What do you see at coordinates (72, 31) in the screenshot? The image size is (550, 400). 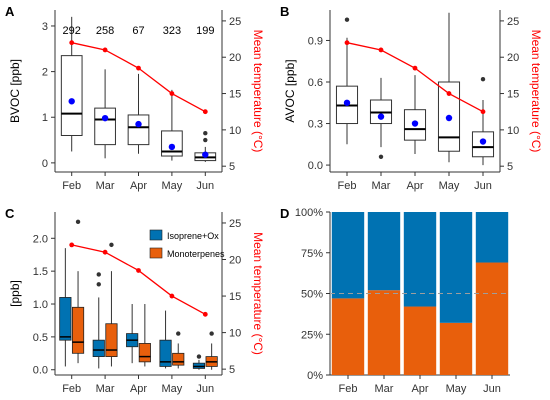 I see `sample-count-label: 292` at bounding box center [72, 31].